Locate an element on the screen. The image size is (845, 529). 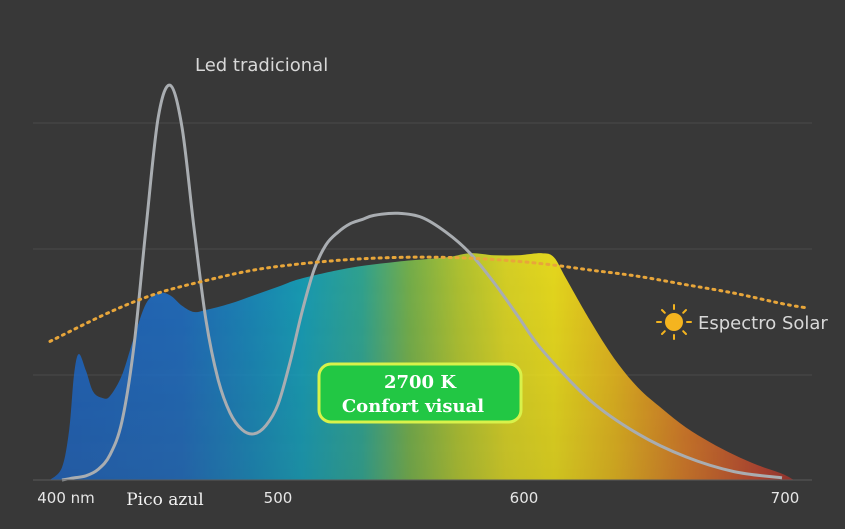
sun-icon is located at coordinates (674, 322).